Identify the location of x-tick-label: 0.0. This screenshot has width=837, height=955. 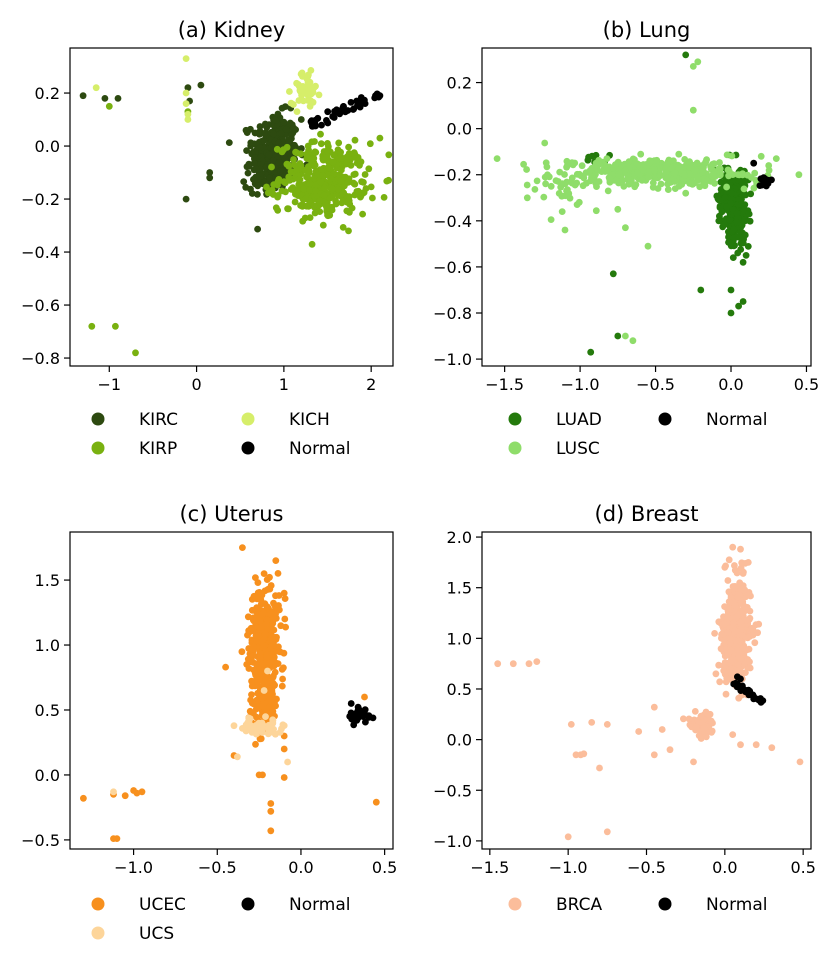
(300, 867).